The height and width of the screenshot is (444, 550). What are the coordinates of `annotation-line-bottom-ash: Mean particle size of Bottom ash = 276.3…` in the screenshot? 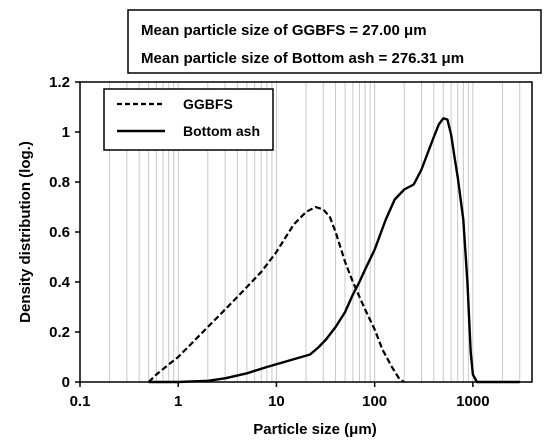 It's located at (302, 58).